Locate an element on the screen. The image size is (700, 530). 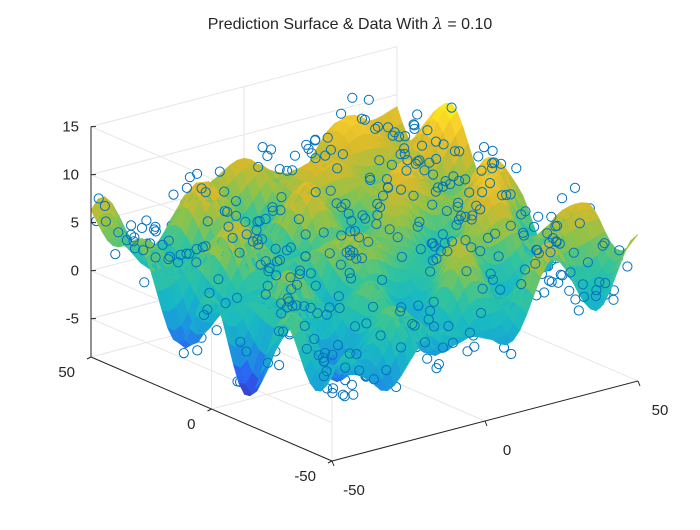
y-tick is located at coordinates (330, 462).